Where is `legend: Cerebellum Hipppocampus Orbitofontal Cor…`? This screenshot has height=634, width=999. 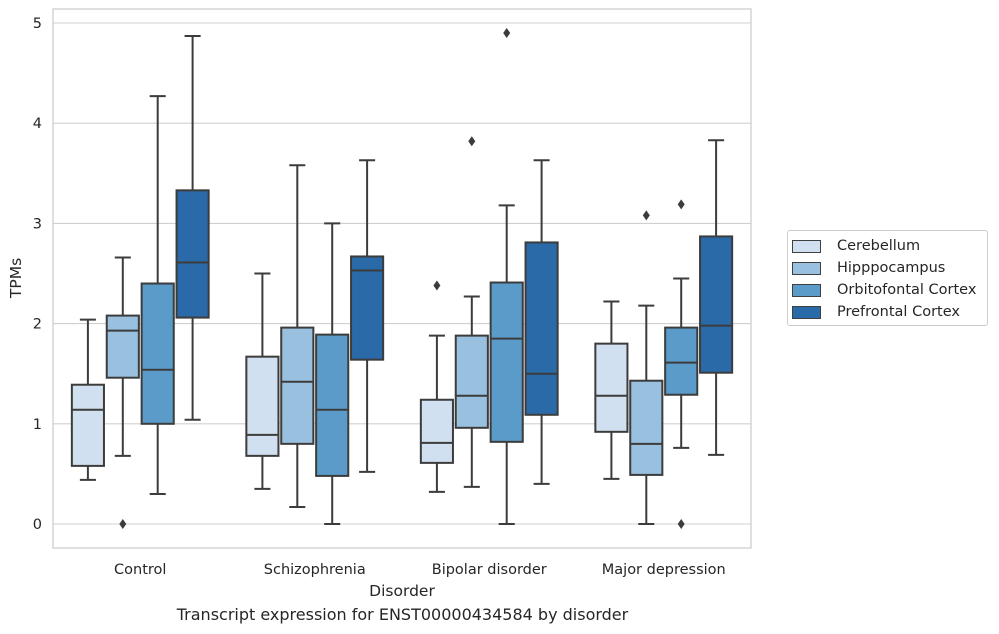
legend: Cerebellum Hipppocampus Orbitofontal Cor… is located at coordinates (887, 278).